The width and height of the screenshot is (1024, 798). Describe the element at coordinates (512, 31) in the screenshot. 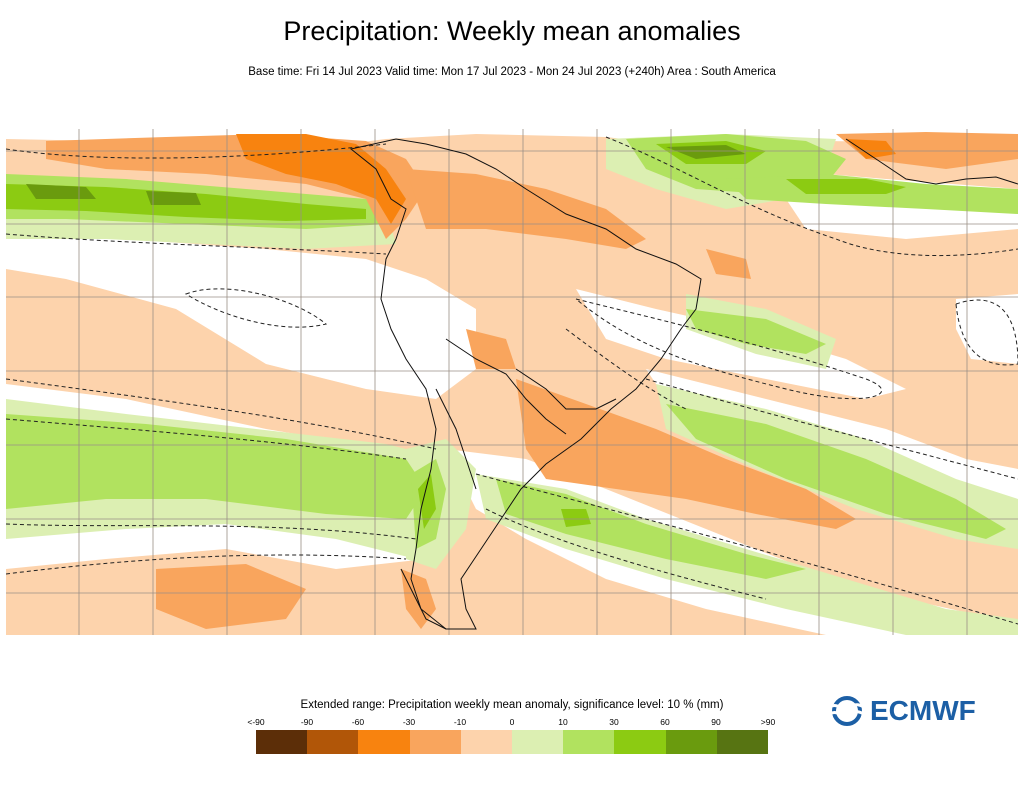

I see `page-title: Precipitation: Weekly mean anomalies` at that location.